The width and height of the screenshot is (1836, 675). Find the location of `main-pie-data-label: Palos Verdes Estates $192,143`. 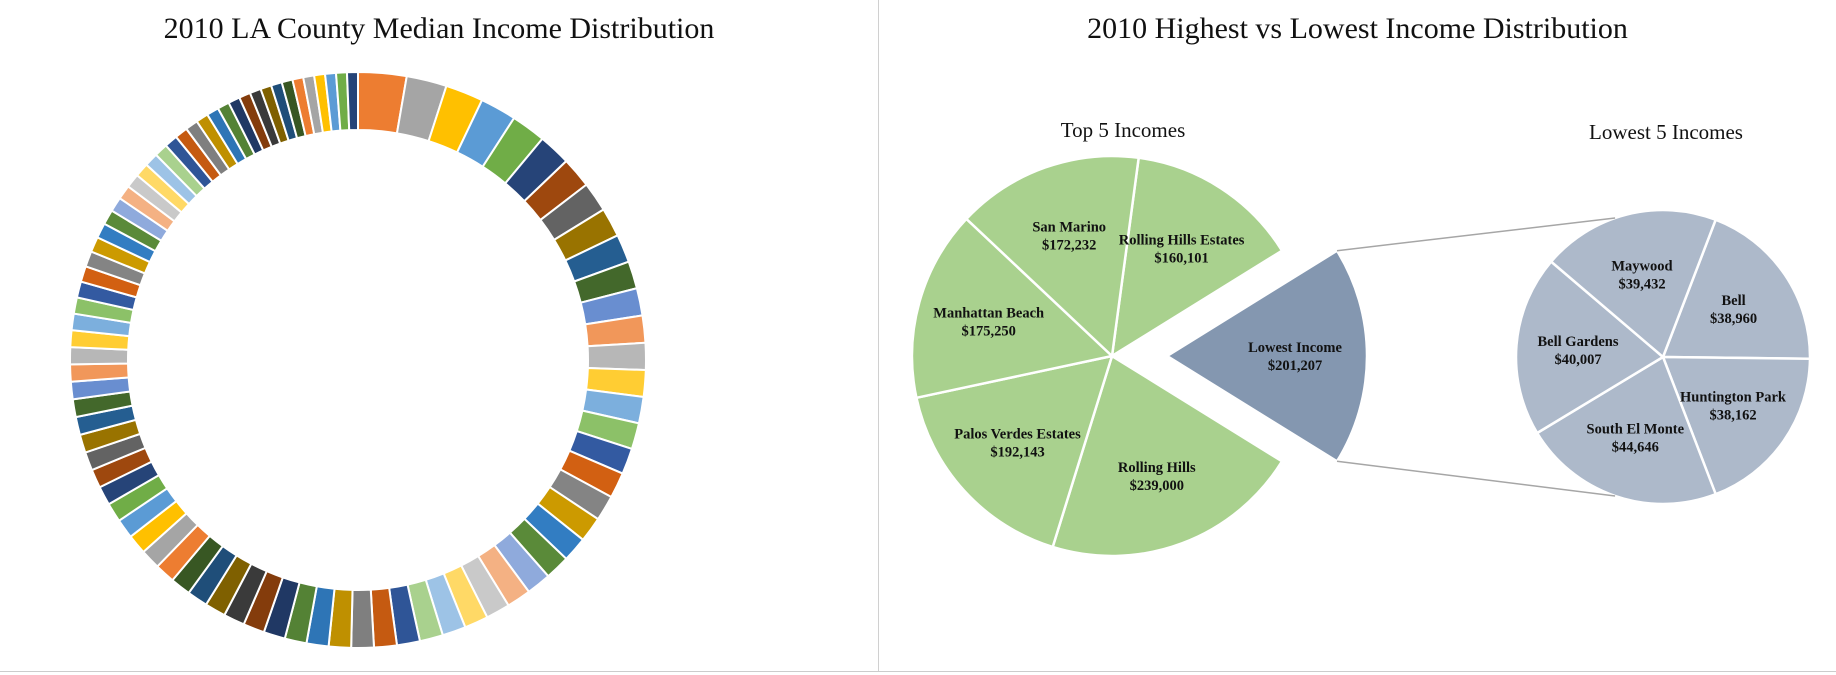

main-pie-data-label: Palos Verdes Estates $192,143 is located at coordinates (1017, 443).